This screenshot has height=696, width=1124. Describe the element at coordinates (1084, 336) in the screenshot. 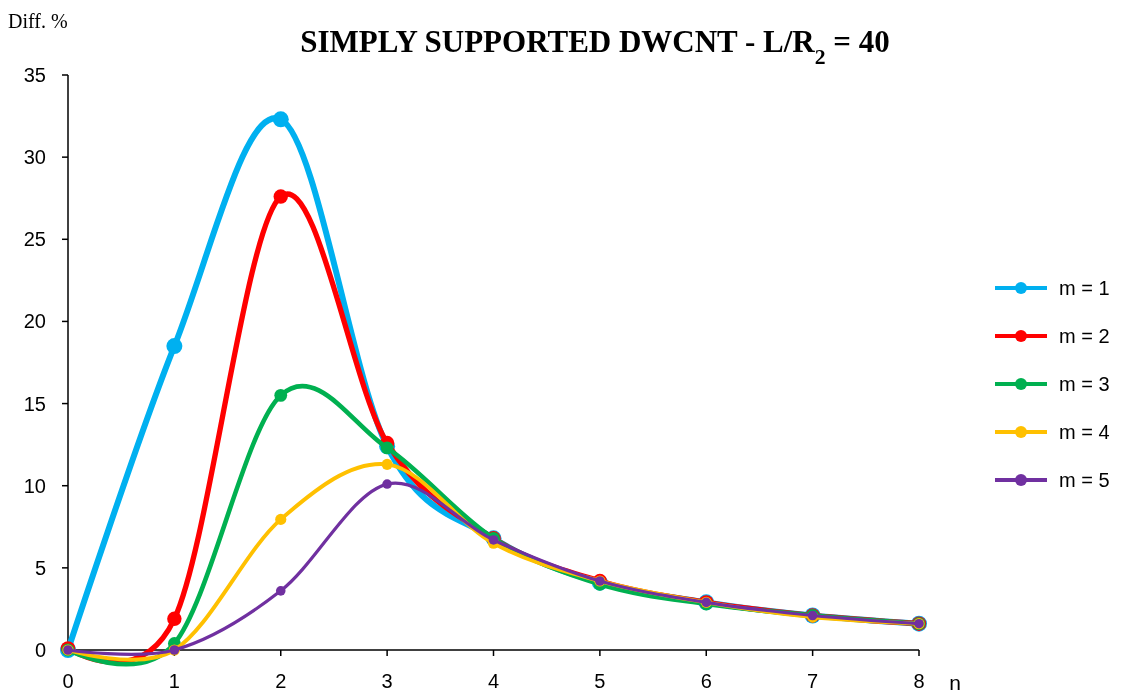

I see `legend-label: m = 2` at that location.